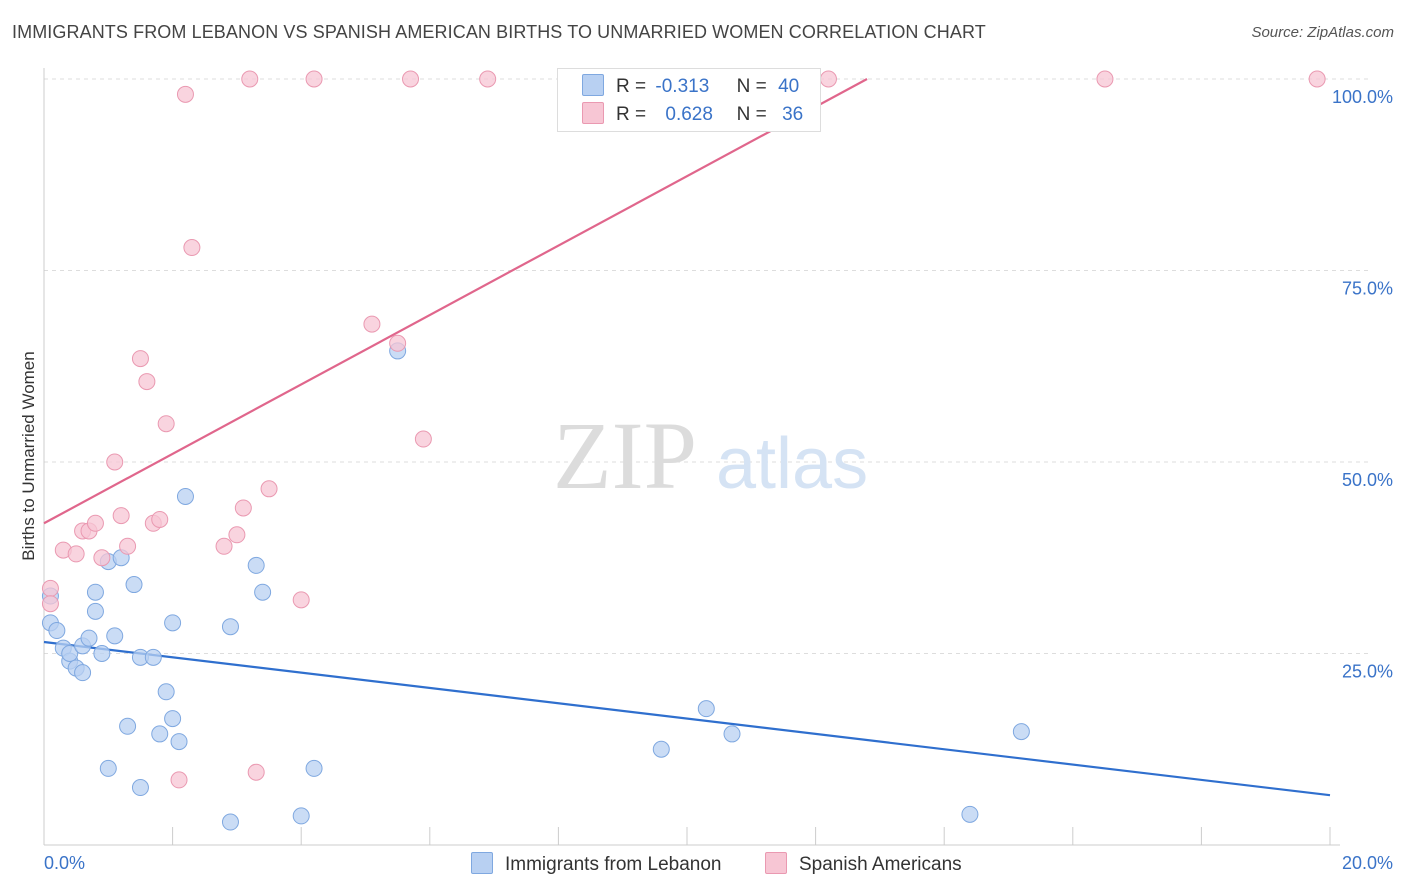 This screenshot has width=1406, height=892. What do you see at coordinates (789, 86) in the screenshot?
I see `n-value-series1: 40` at bounding box center [789, 86].